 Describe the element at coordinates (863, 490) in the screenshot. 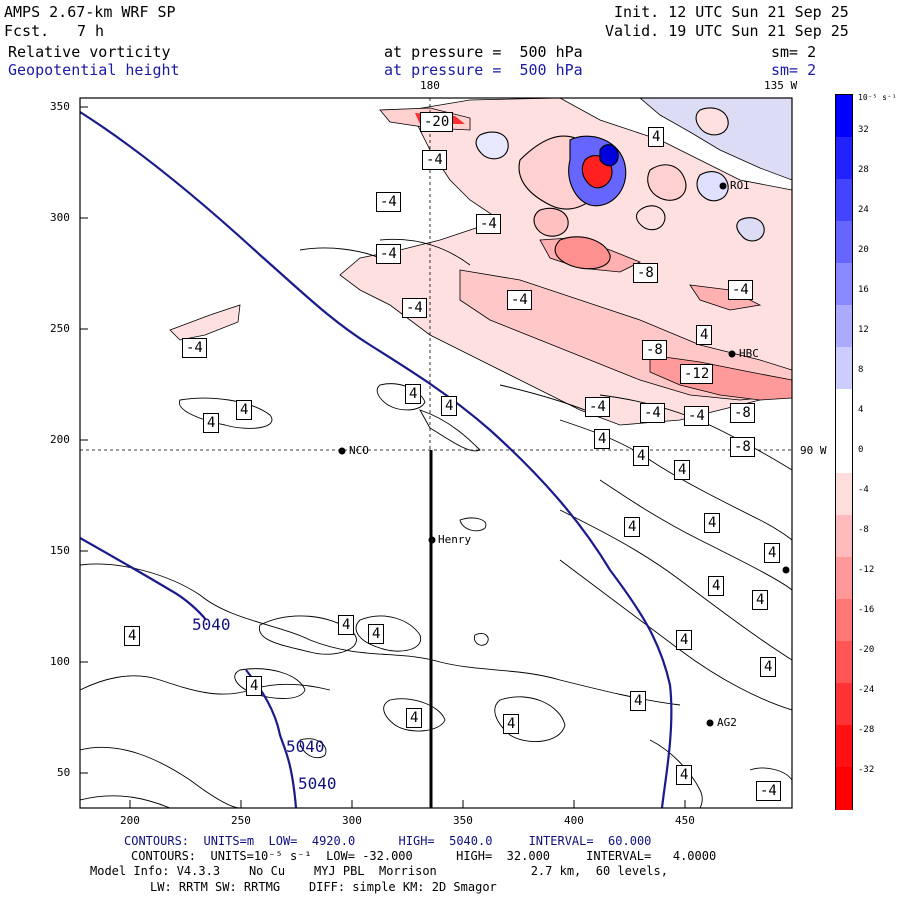

I see `colorbar-label: -4` at that location.